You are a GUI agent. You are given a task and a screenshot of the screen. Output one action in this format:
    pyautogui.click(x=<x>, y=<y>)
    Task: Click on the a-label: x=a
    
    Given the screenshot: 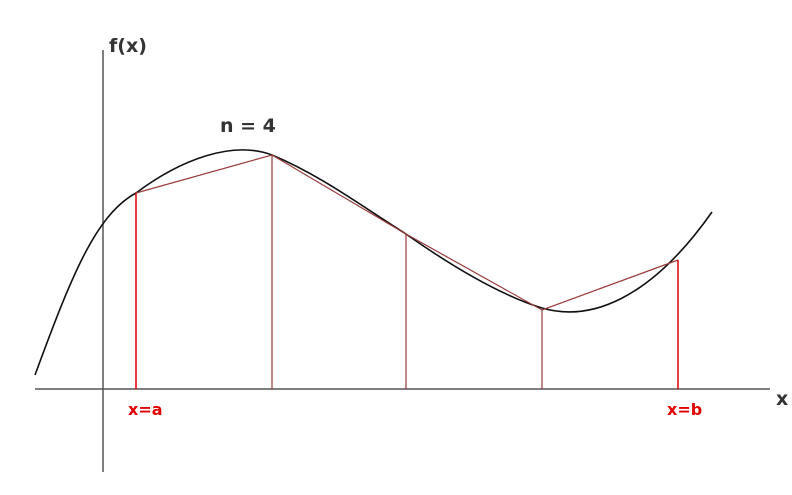 What is the action you would take?
    pyautogui.click(x=145, y=409)
    